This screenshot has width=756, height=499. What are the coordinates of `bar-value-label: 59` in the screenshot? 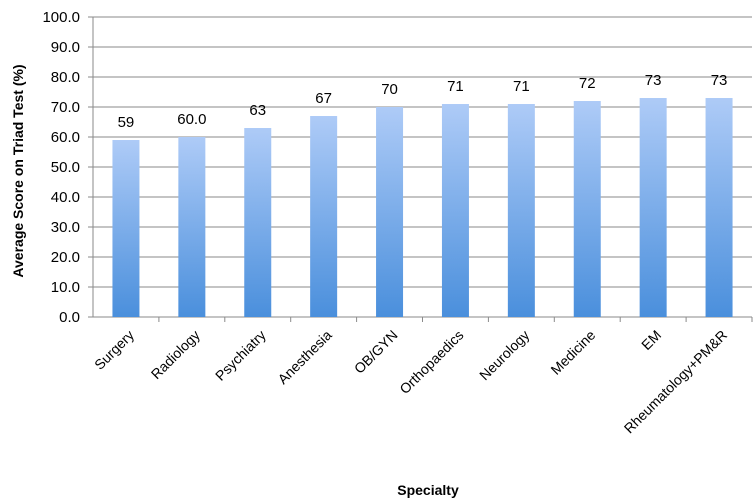 It's located at (126, 122).